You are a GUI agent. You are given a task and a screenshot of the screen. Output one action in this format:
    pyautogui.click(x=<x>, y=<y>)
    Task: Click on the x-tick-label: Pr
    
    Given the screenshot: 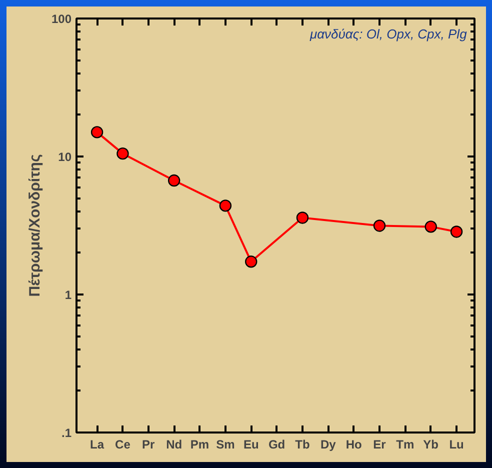 What is the action you would take?
    pyautogui.click(x=149, y=445)
    